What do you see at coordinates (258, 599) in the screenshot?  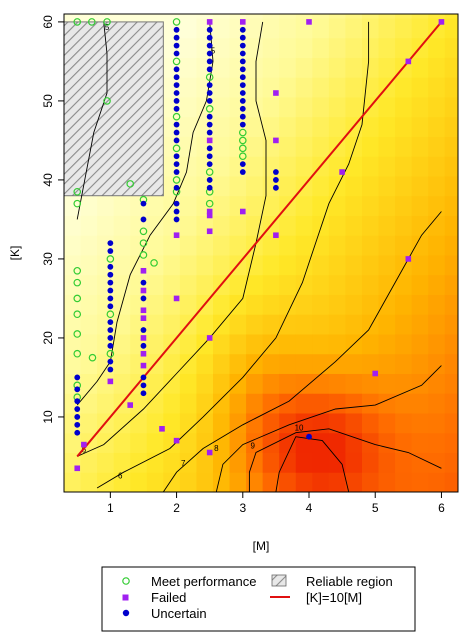 I see `legend-box` at bounding box center [258, 599].